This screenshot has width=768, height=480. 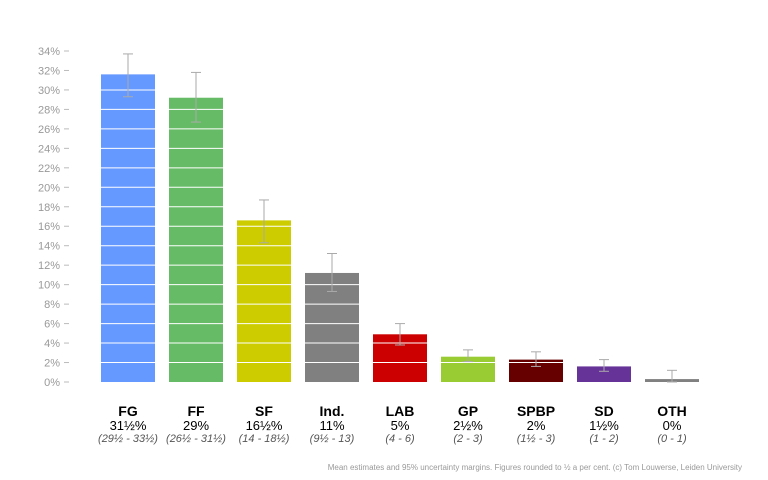 What do you see at coordinates (49, 91) in the screenshot?
I see `y-tick-label: 30%` at bounding box center [49, 91].